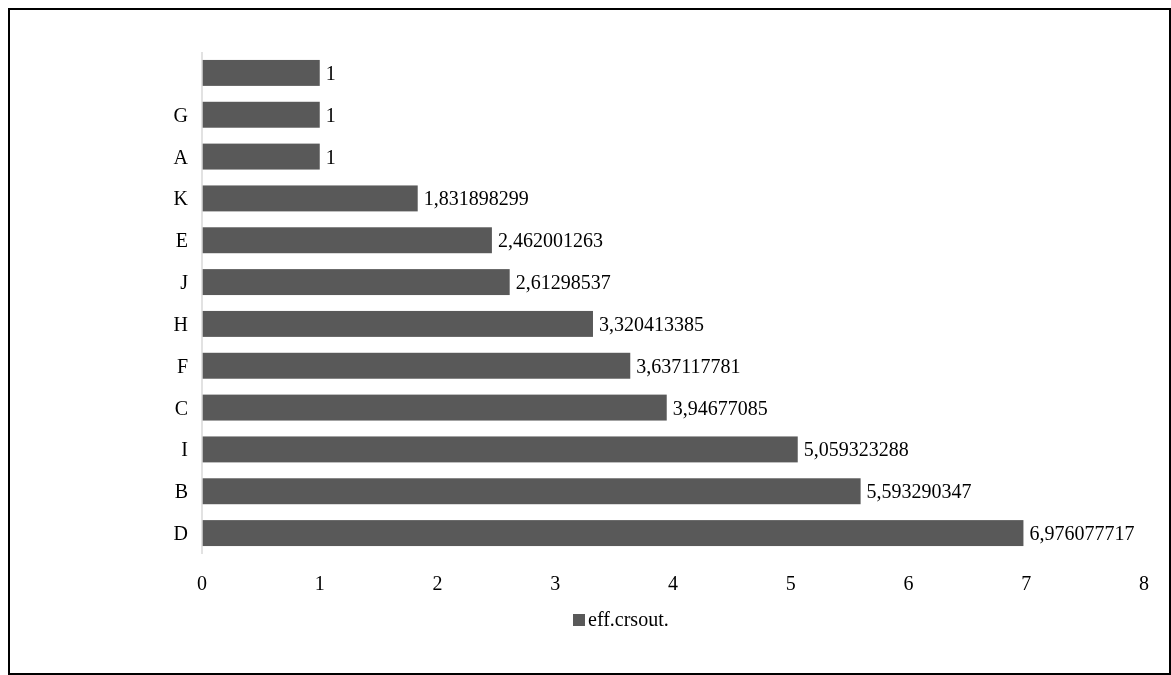 Image resolution: width=1171 pixels, height=675 pixels. I want to click on x-tick-label: 1, so click(319, 583).